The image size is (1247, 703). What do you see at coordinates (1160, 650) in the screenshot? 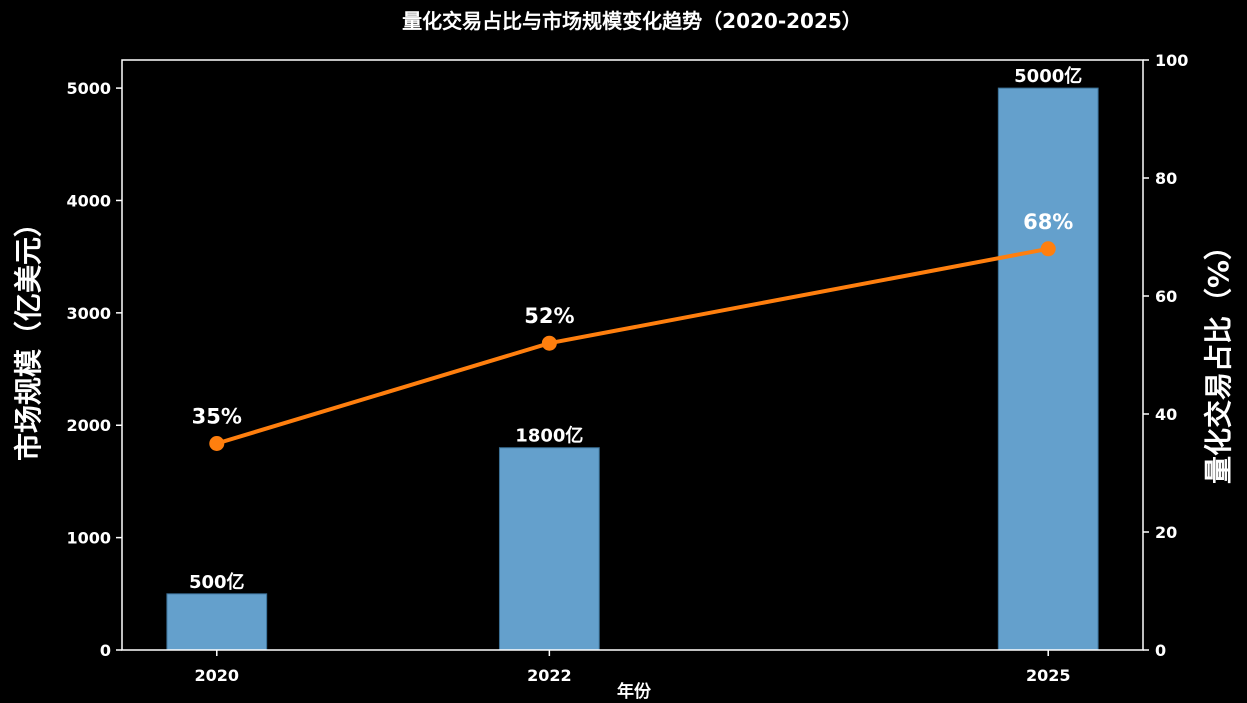
I see `right-tick-label: 0` at bounding box center [1160, 650].